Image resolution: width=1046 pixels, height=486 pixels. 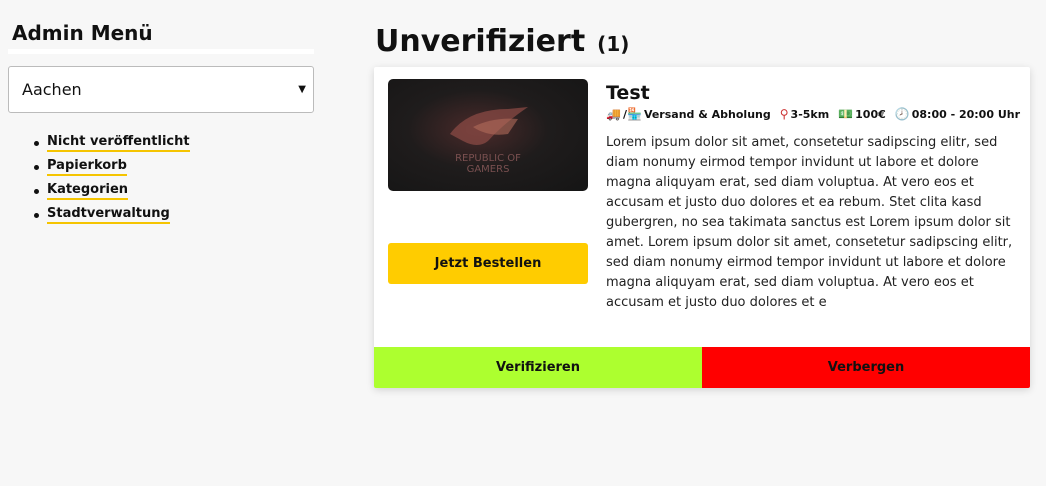 What do you see at coordinates (488, 135) in the screenshot?
I see `listing-image: REPUBLIC OF GAMERS` at bounding box center [488, 135].